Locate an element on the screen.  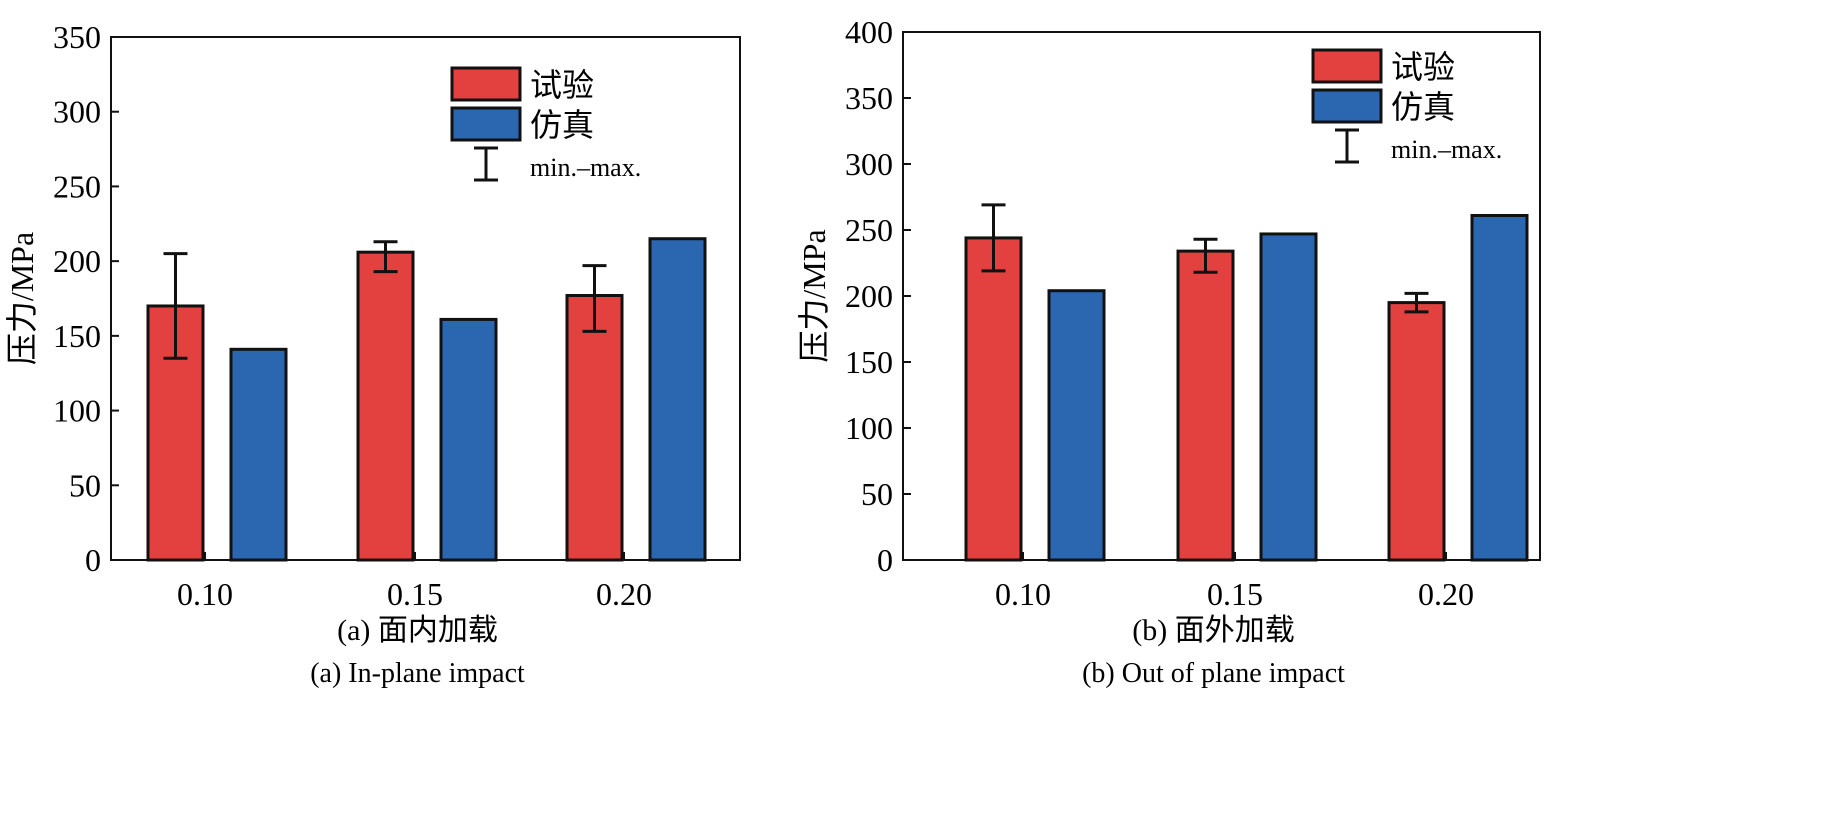
chart-subtitle: (b) Out of plane impact is located at coordinates (1213, 673).